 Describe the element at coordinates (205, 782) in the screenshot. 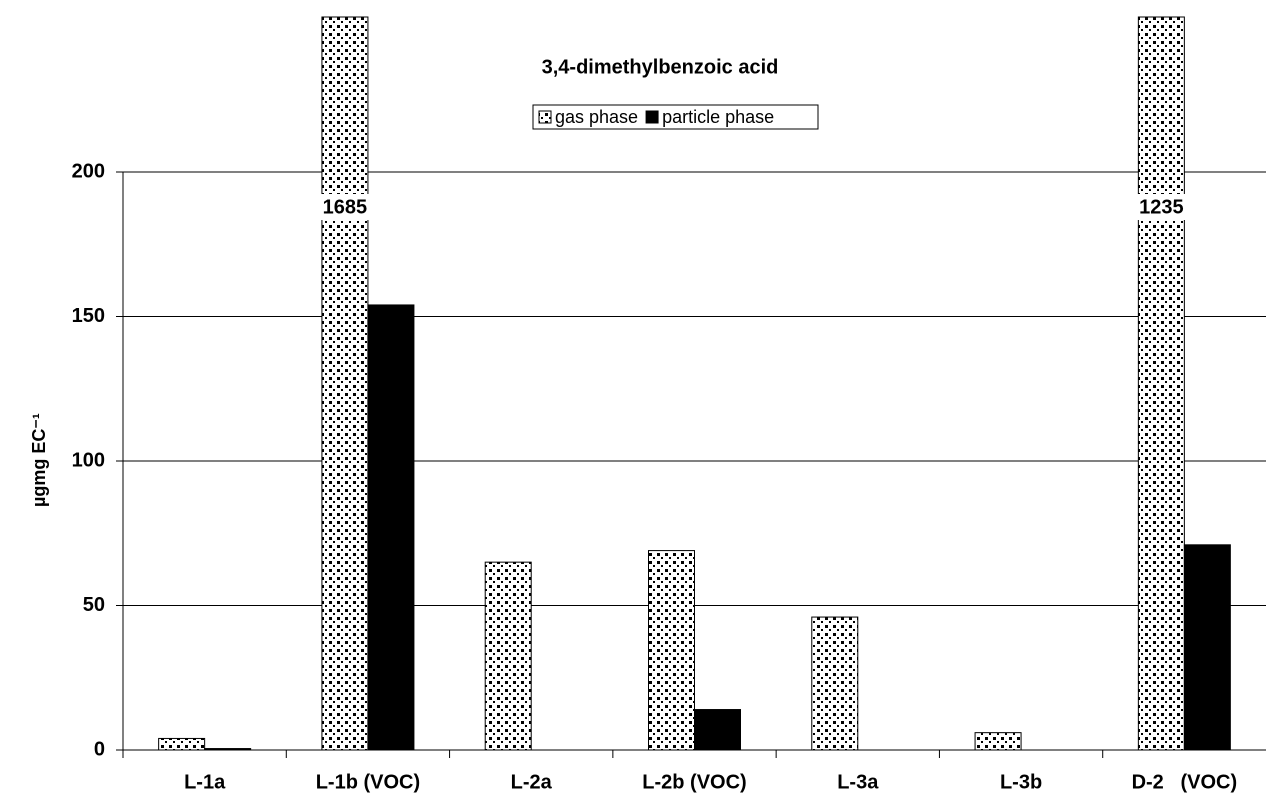

I see `x-tick-label: L-1a` at that location.